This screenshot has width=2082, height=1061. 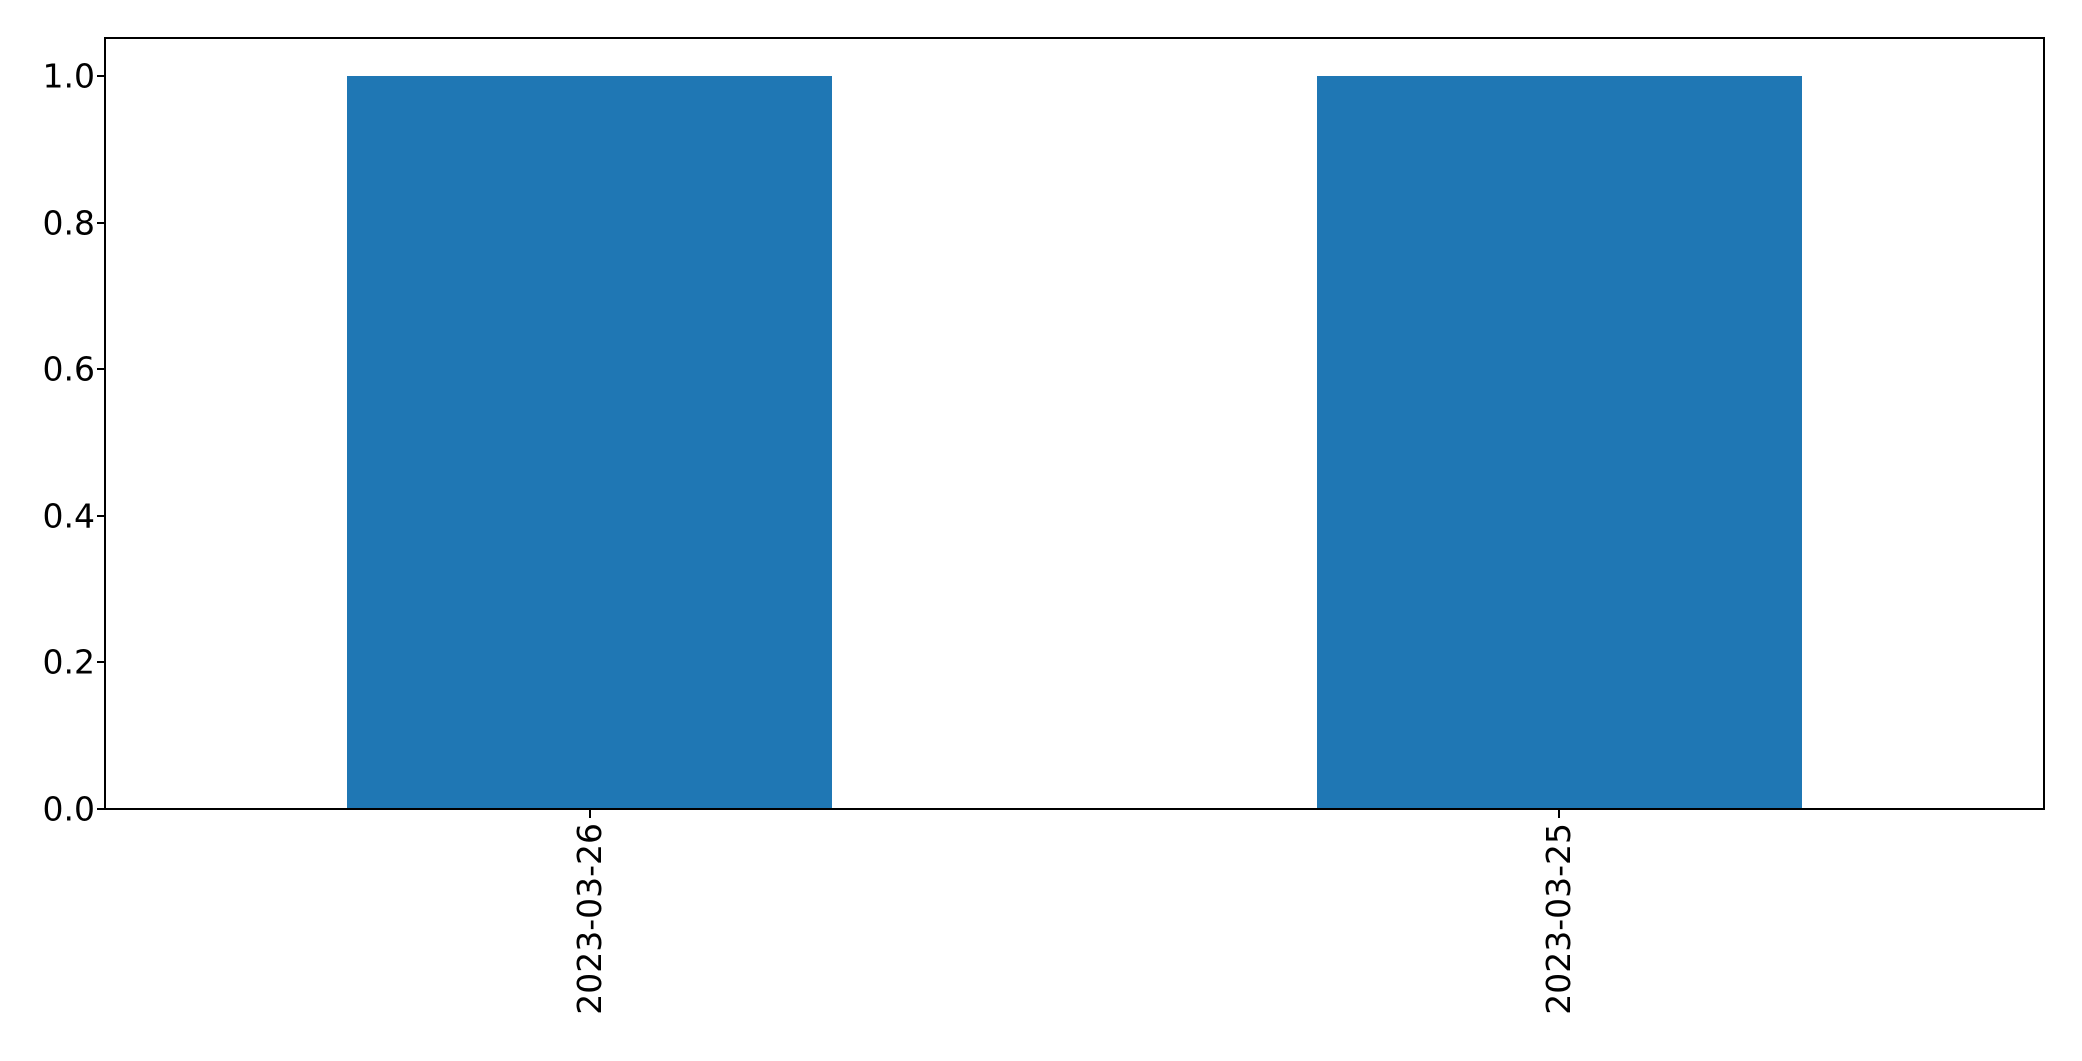 What do you see at coordinates (68, 76) in the screenshot?
I see `y-tick-label: 1.0` at bounding box center [68, 76].